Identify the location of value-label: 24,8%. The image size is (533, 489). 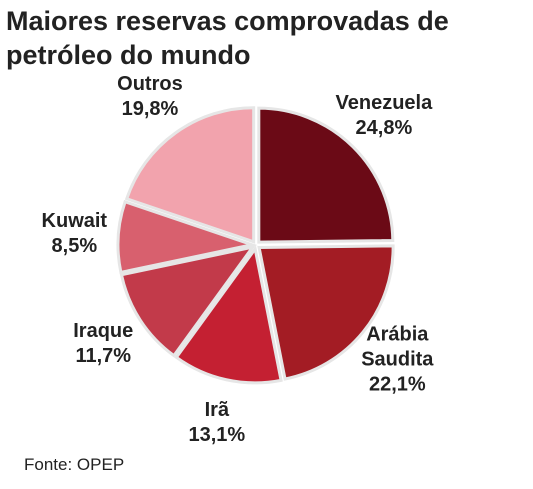
(384, 127).